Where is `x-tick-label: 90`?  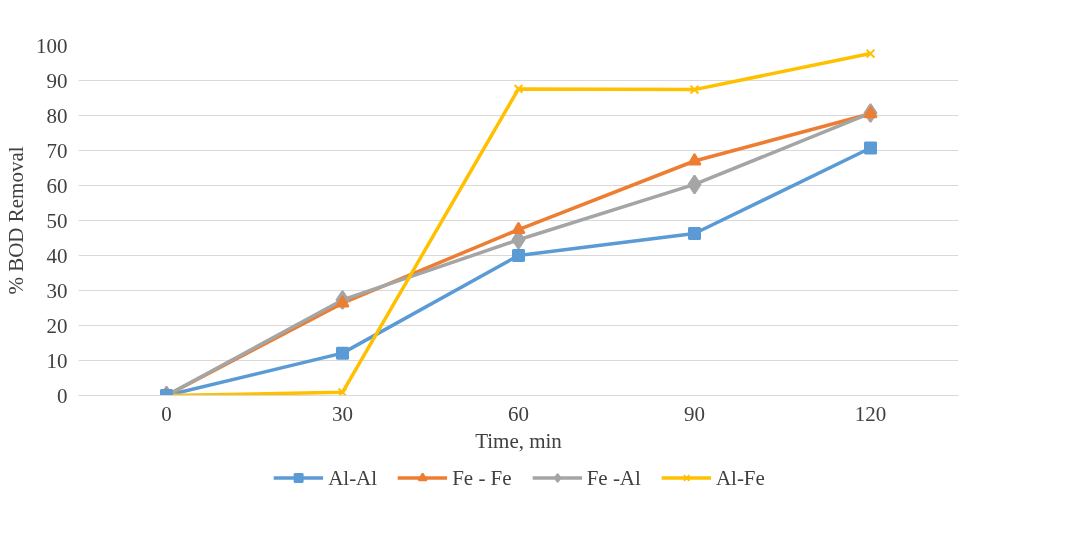 x-tick-label: 90 is located at coordinates (694, 413).